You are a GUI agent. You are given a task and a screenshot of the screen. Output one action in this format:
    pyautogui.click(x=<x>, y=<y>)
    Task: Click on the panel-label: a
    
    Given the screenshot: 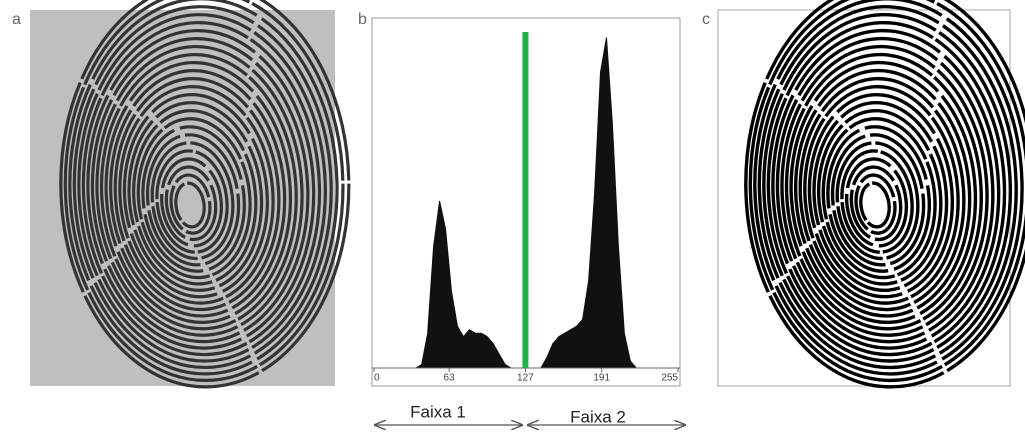 What is the action you would take?
    pyautogui.click(x=16, y=19)
    